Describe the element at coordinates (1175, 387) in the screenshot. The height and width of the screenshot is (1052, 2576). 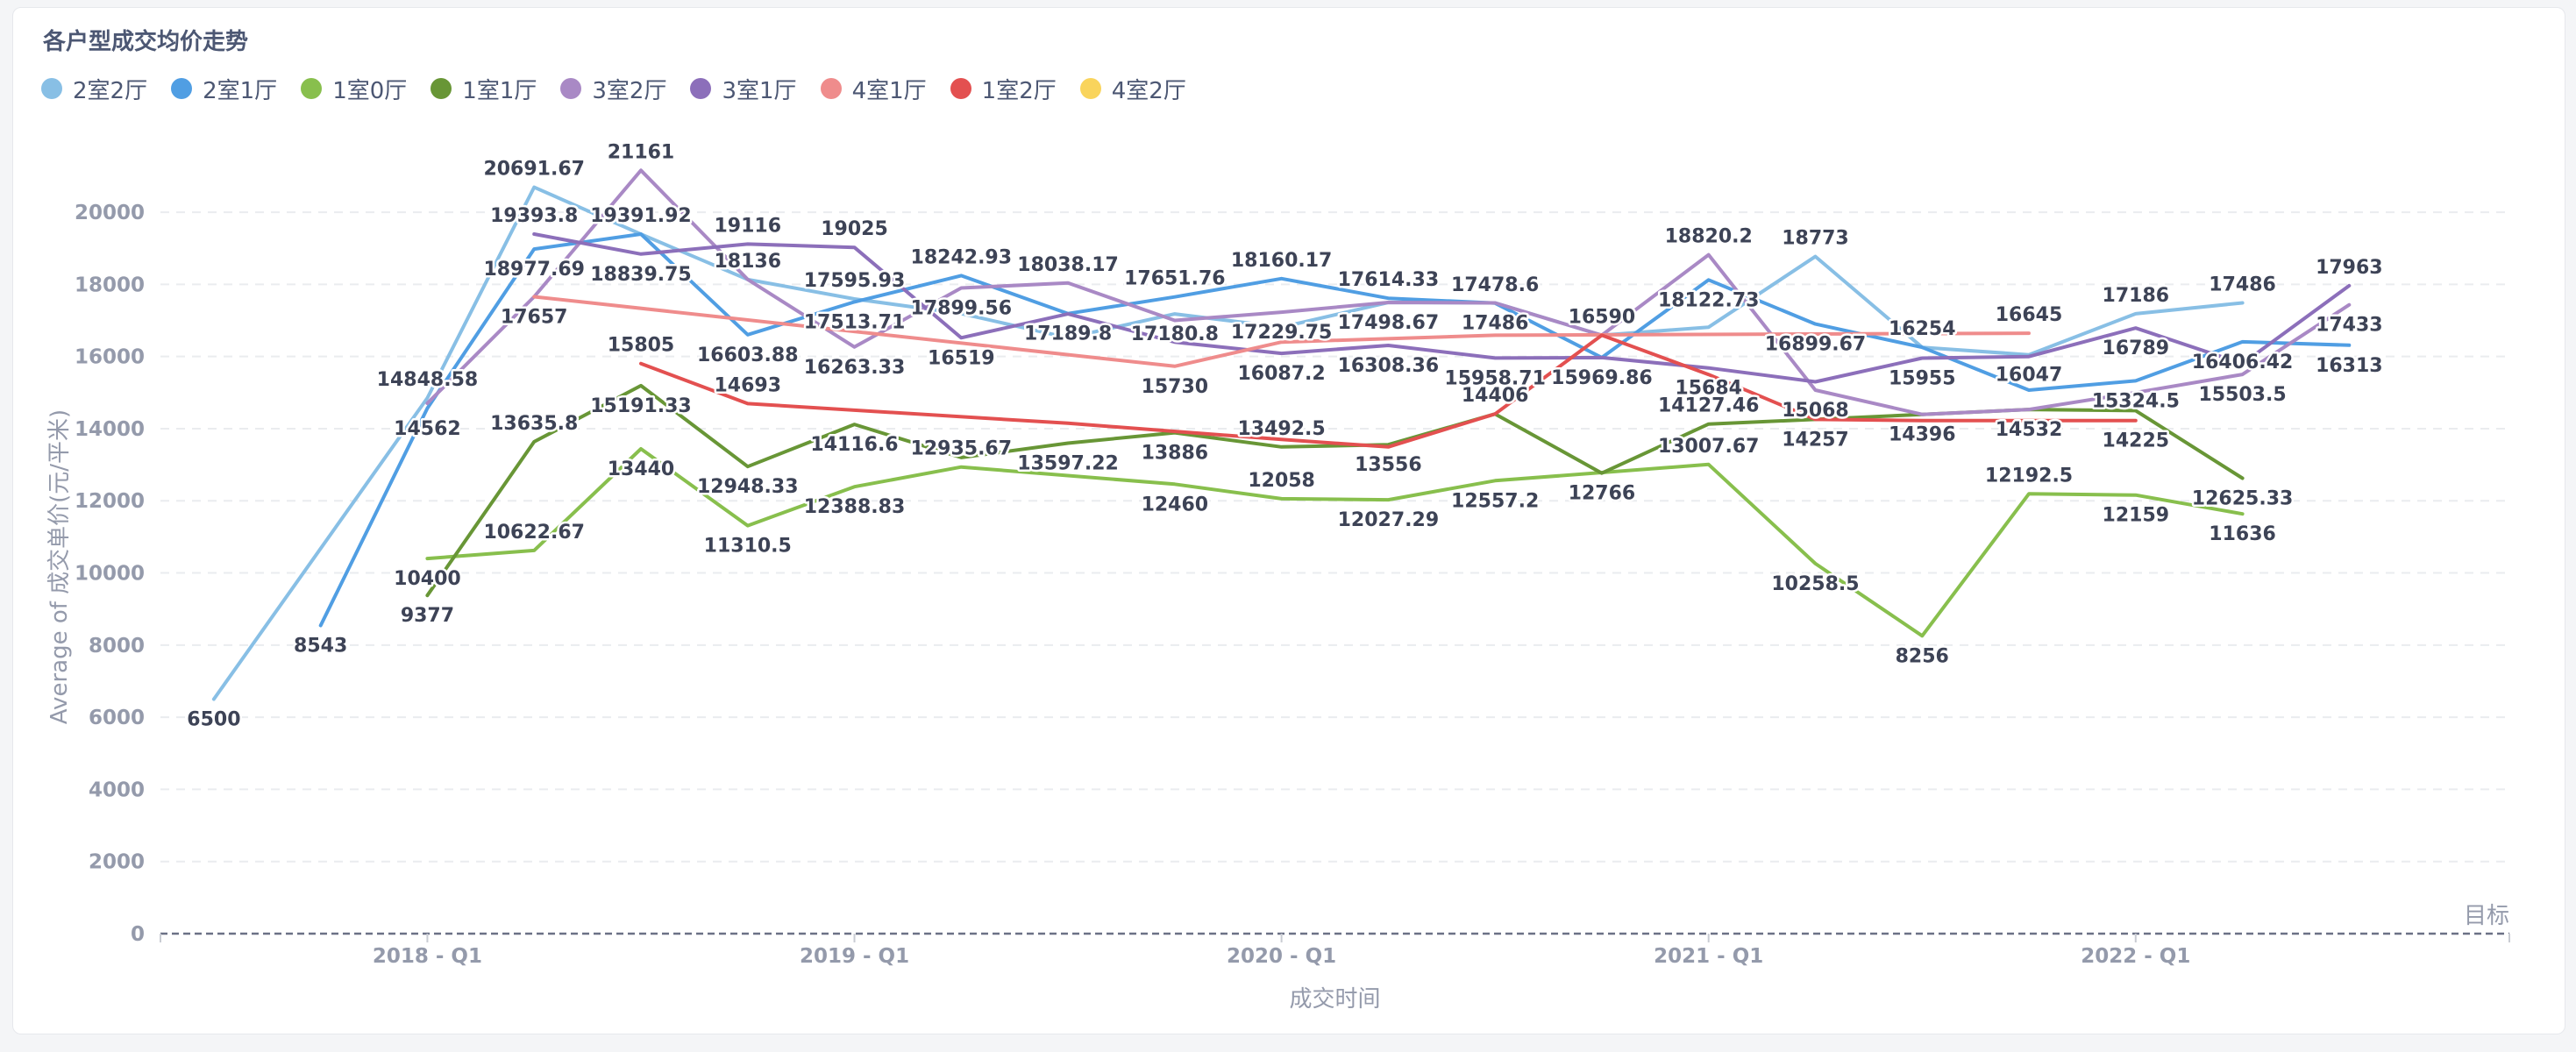
I see `data-label: 15730` at that location.